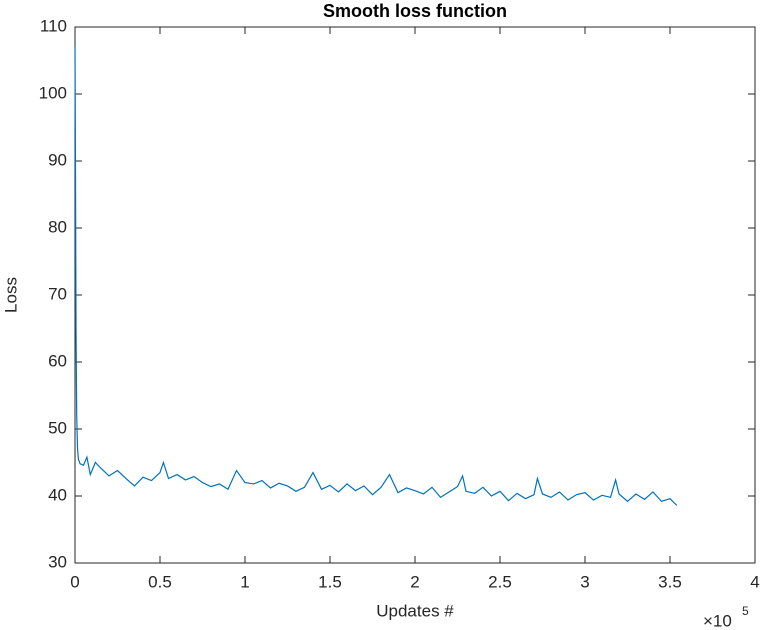  What do you see at coordinates (717, 620) in the screenshot?
I see `x-multiplier-base: ×10` at bounding box center [717, 620].